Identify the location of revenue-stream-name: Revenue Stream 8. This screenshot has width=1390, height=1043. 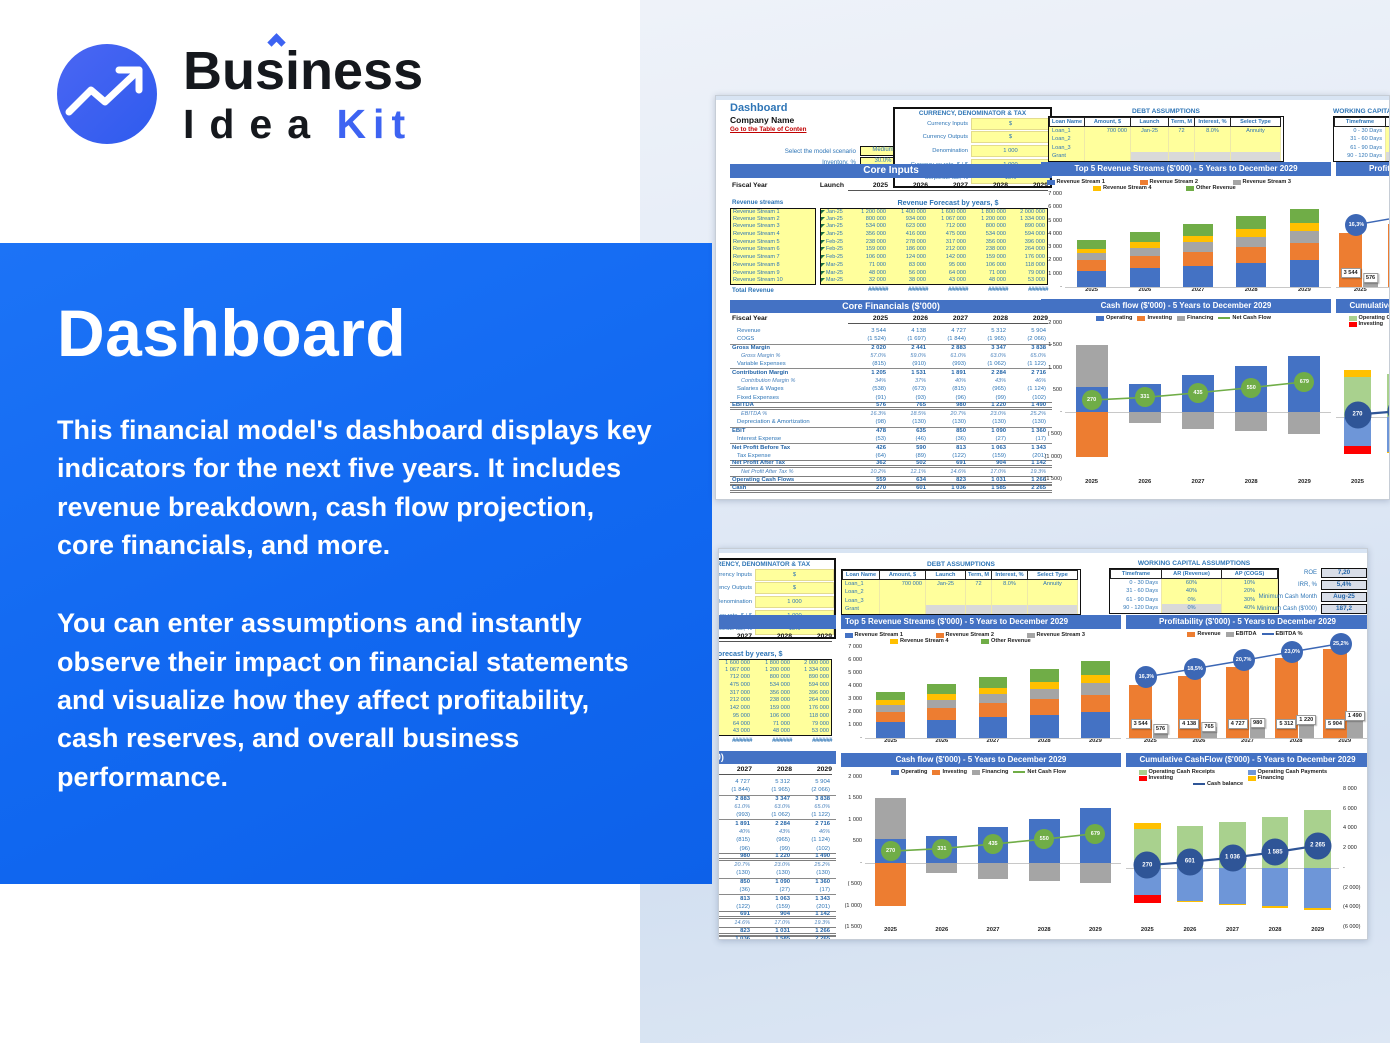
(773, 265).